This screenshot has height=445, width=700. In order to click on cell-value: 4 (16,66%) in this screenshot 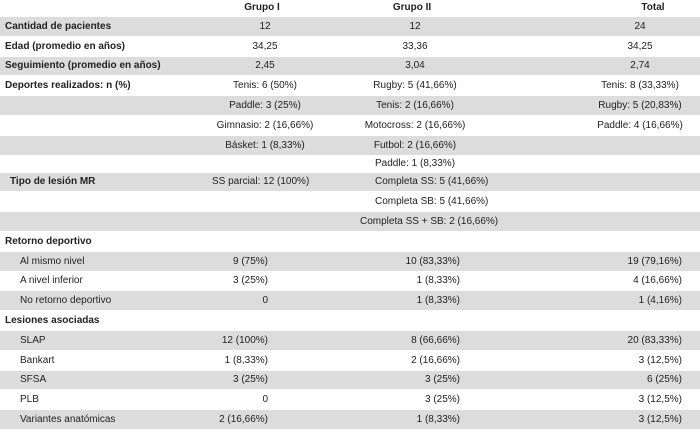, I will do `click(657, 281)`.